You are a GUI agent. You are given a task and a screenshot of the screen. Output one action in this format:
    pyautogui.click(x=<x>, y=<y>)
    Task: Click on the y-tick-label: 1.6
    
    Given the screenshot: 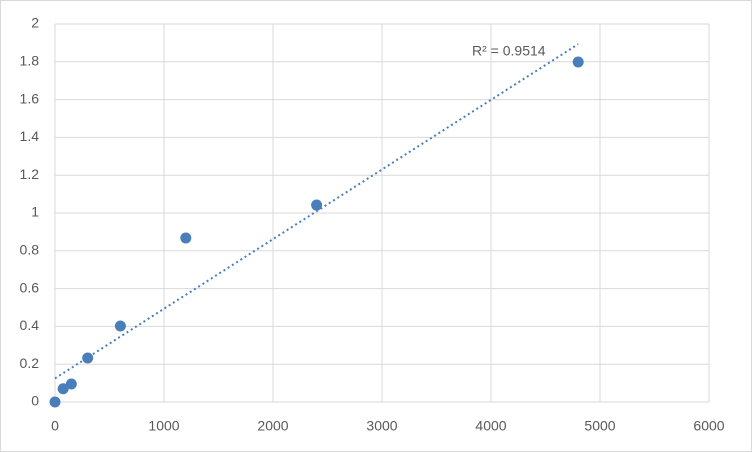 What is the action you would take?
    pyautogui.click(x=30, y=98)
    